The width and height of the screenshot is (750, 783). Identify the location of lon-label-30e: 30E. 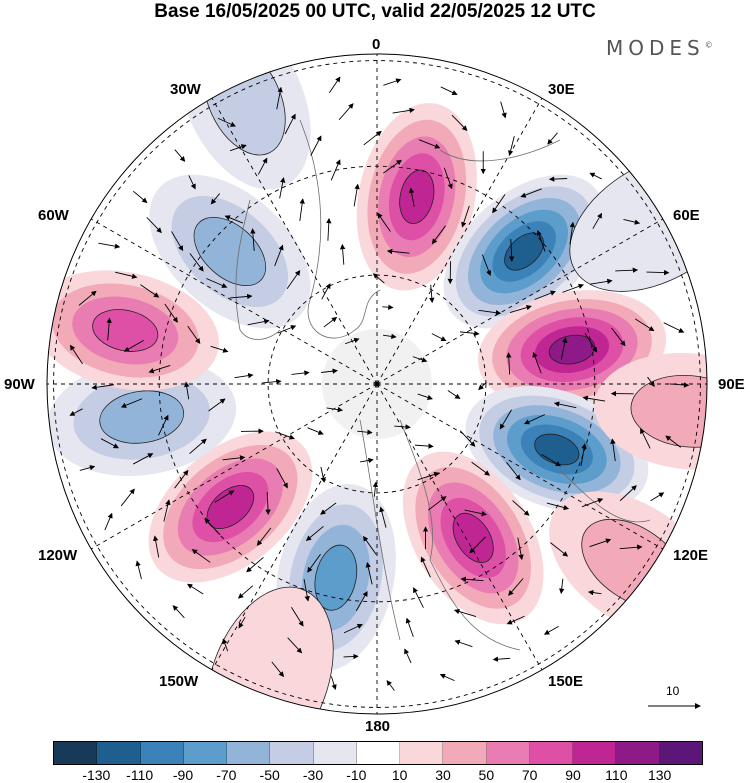
(561, 89).